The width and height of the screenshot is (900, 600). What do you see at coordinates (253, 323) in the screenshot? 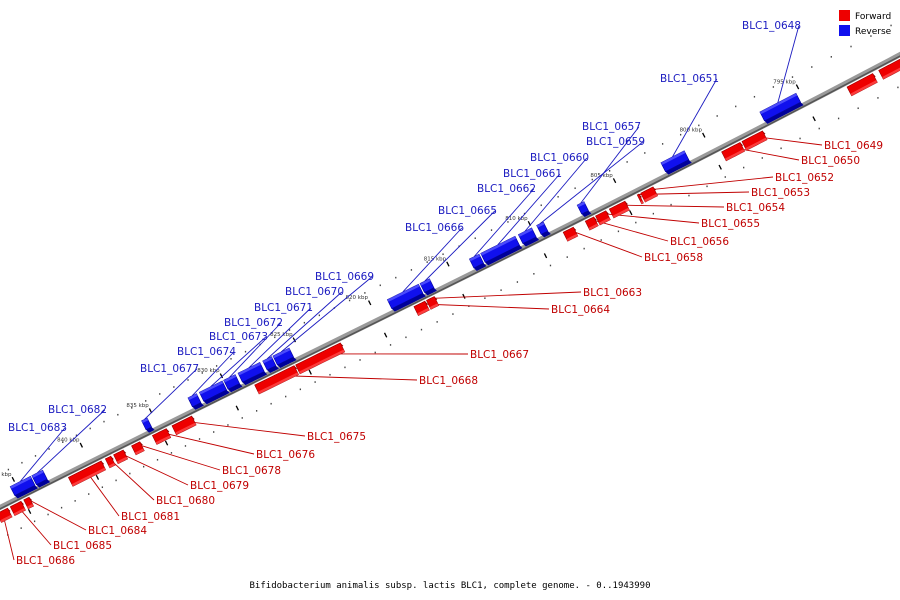
I see `gene-label: BLC1_0672` at bounding box center [253, 323].